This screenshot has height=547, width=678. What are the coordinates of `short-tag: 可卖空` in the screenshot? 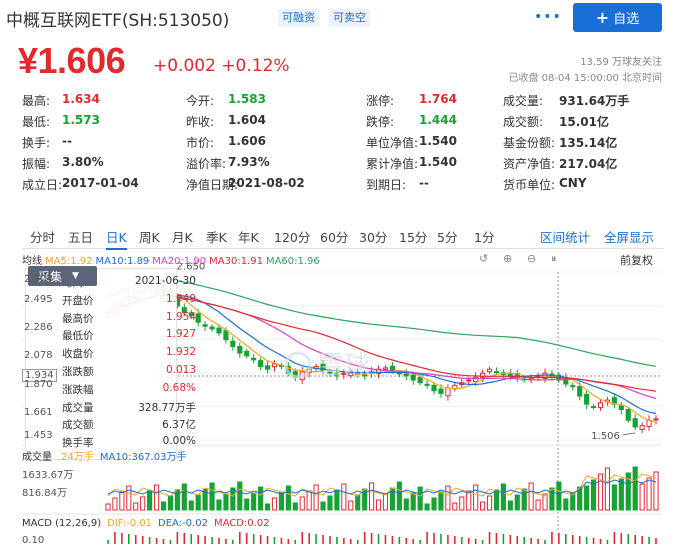 It's located at (349, 18).